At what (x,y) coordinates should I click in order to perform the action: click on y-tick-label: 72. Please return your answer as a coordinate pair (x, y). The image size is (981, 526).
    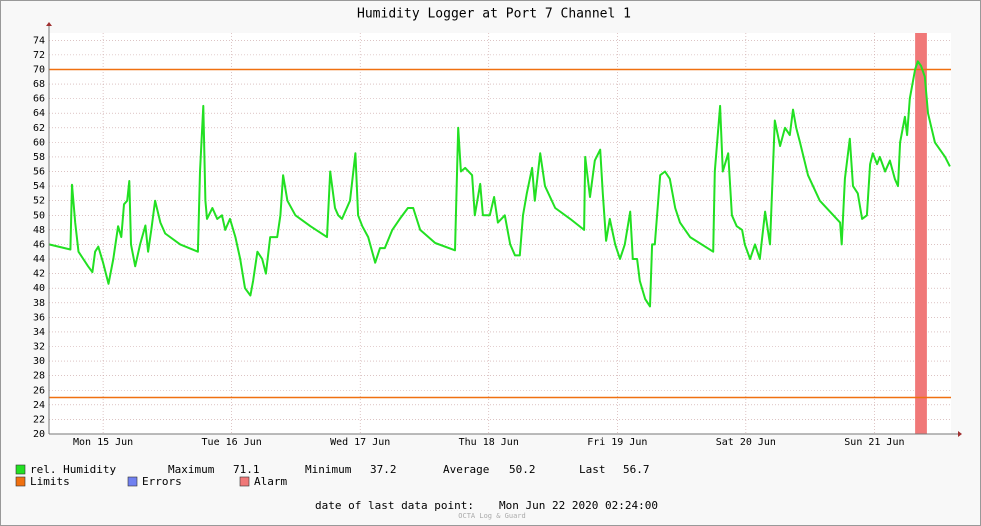
    Looking at the image, I should click on (39, 55).